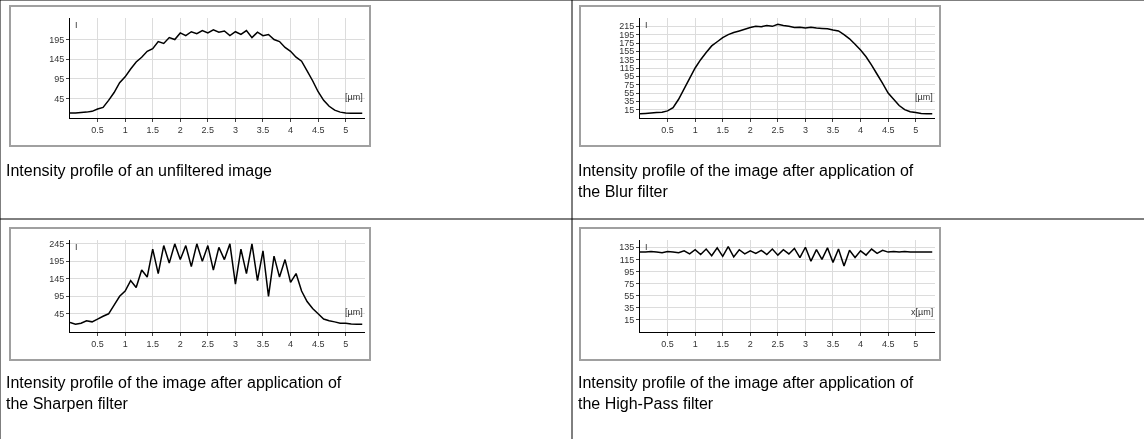  What do you see at coordinates (746, 393) in the screenshot?
I see `text: Intensity profile of the image after application of the High-Pass filter` at bounding box center [746, 393].